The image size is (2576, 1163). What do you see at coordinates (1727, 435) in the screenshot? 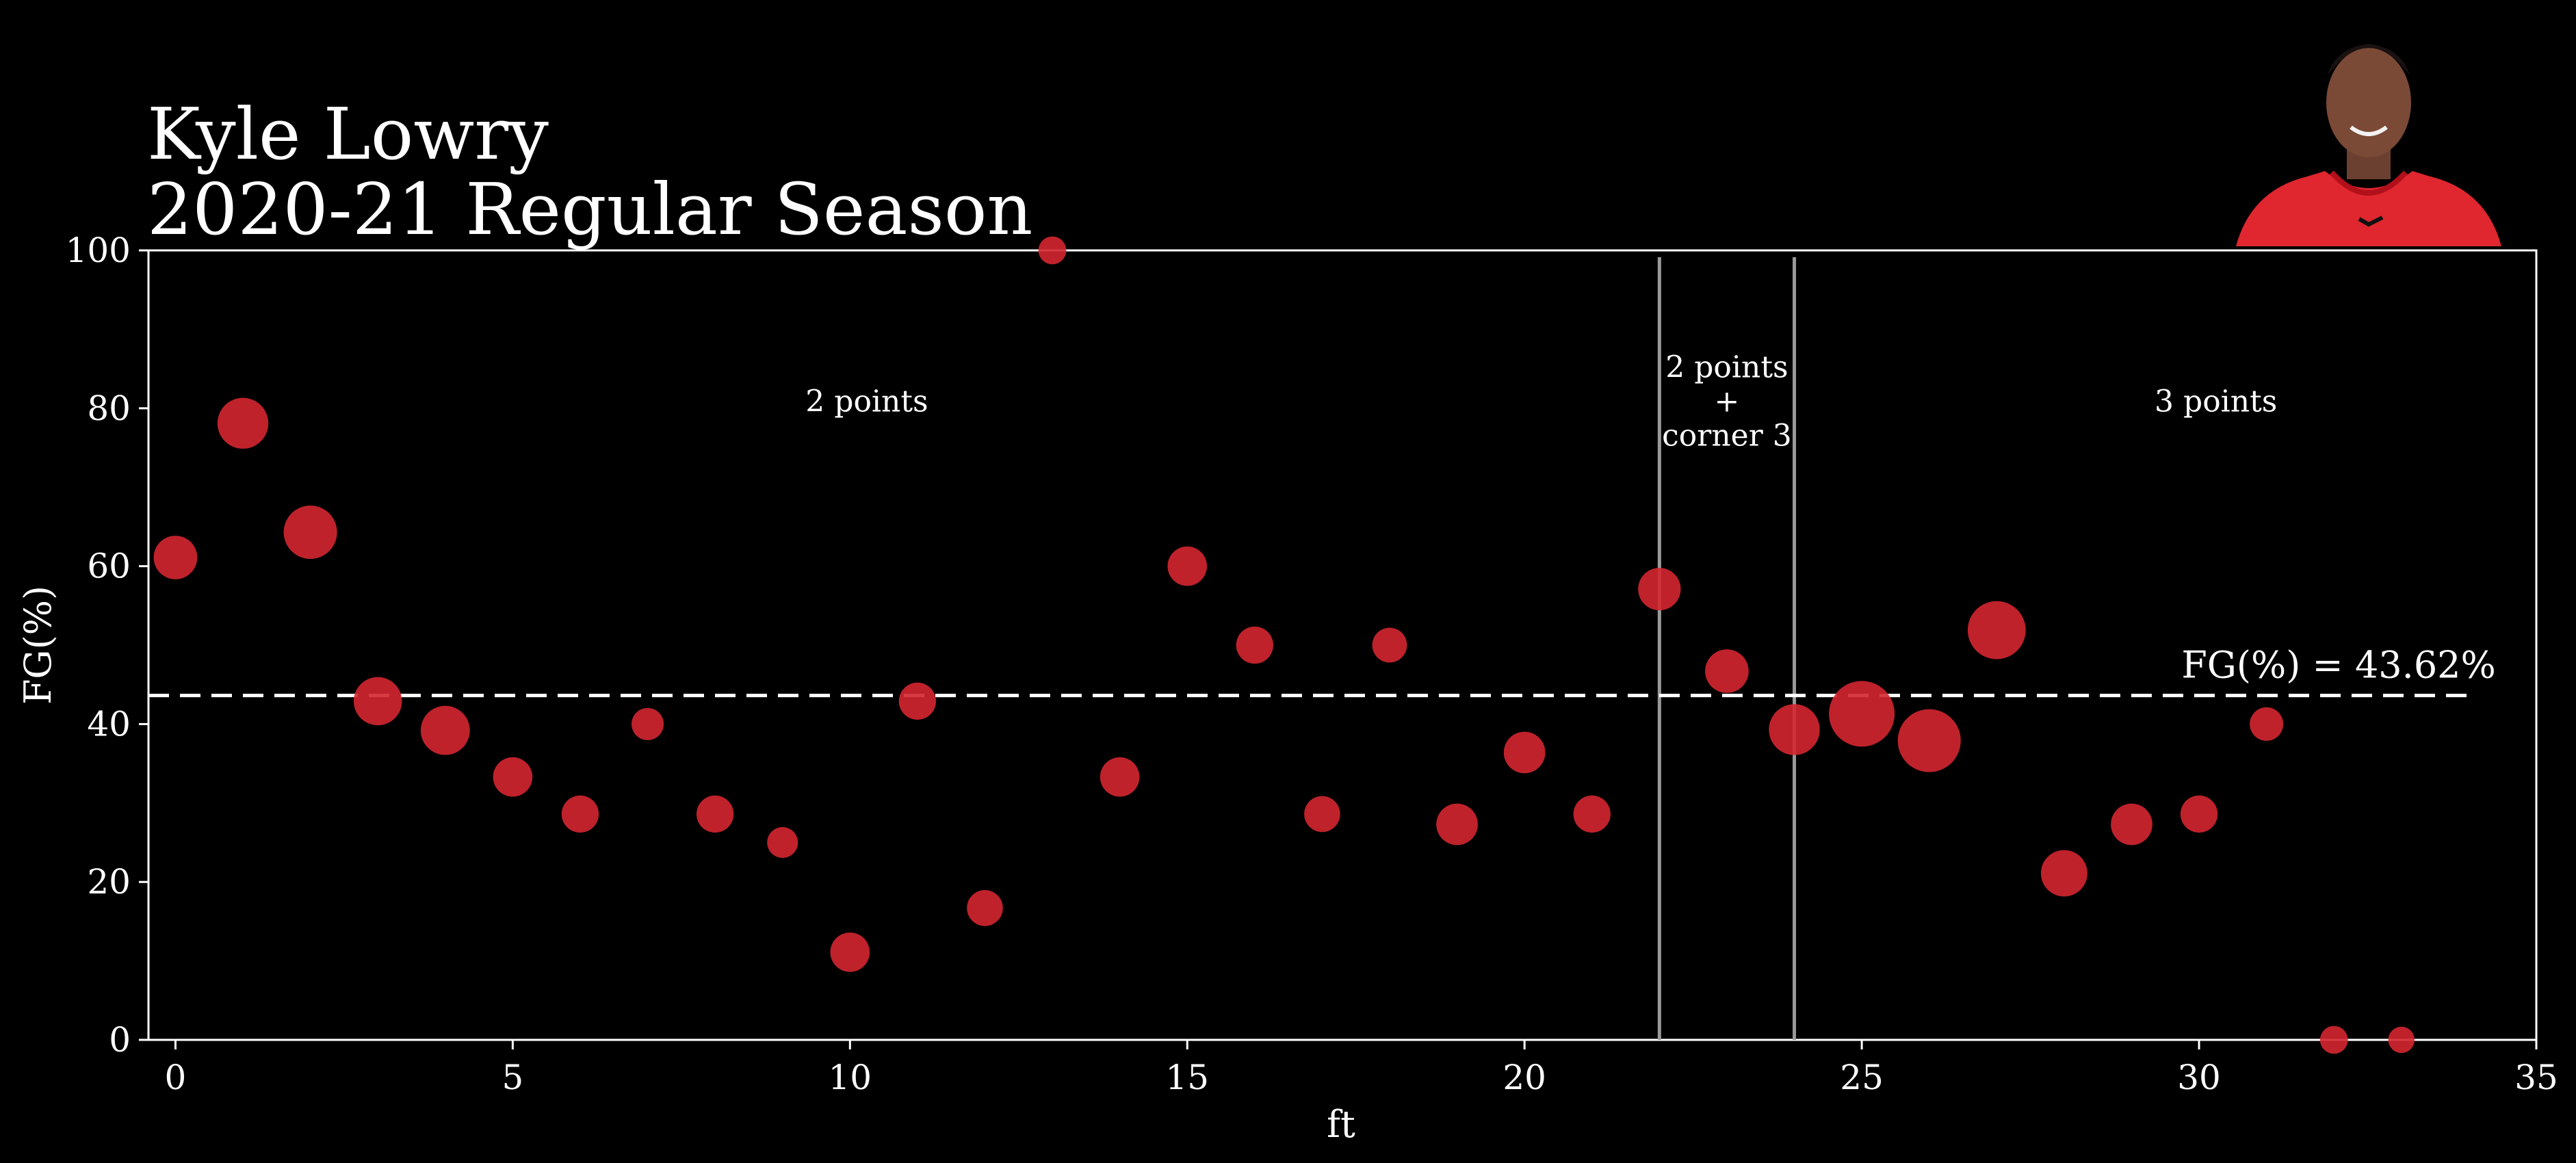
I see `zone-label-line: corner 3` at bounding box center [1727, 435].